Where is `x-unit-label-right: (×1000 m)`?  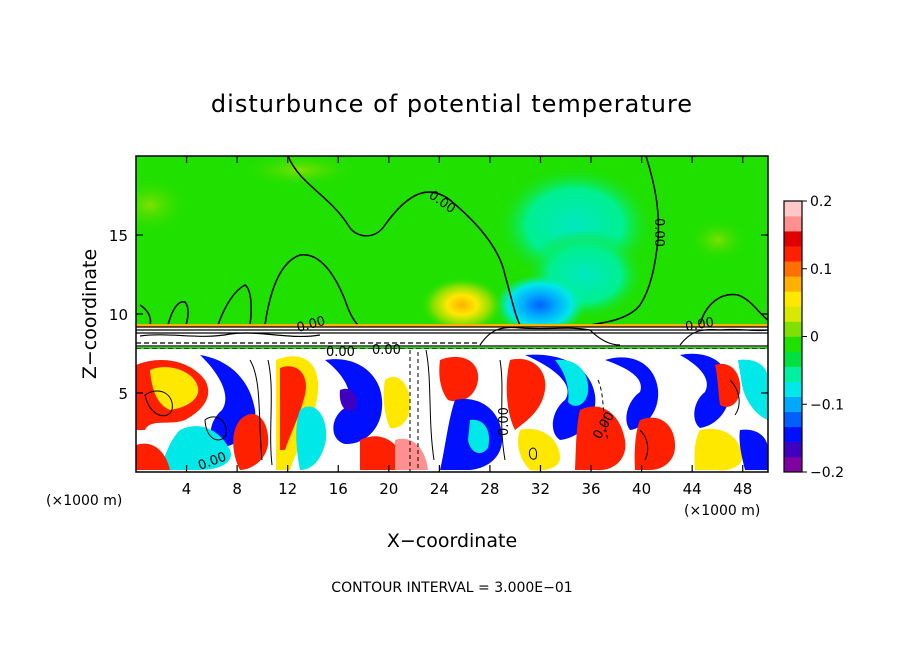 x-unit-label-right: (×1000 m) is located at coordinates (722, 511).